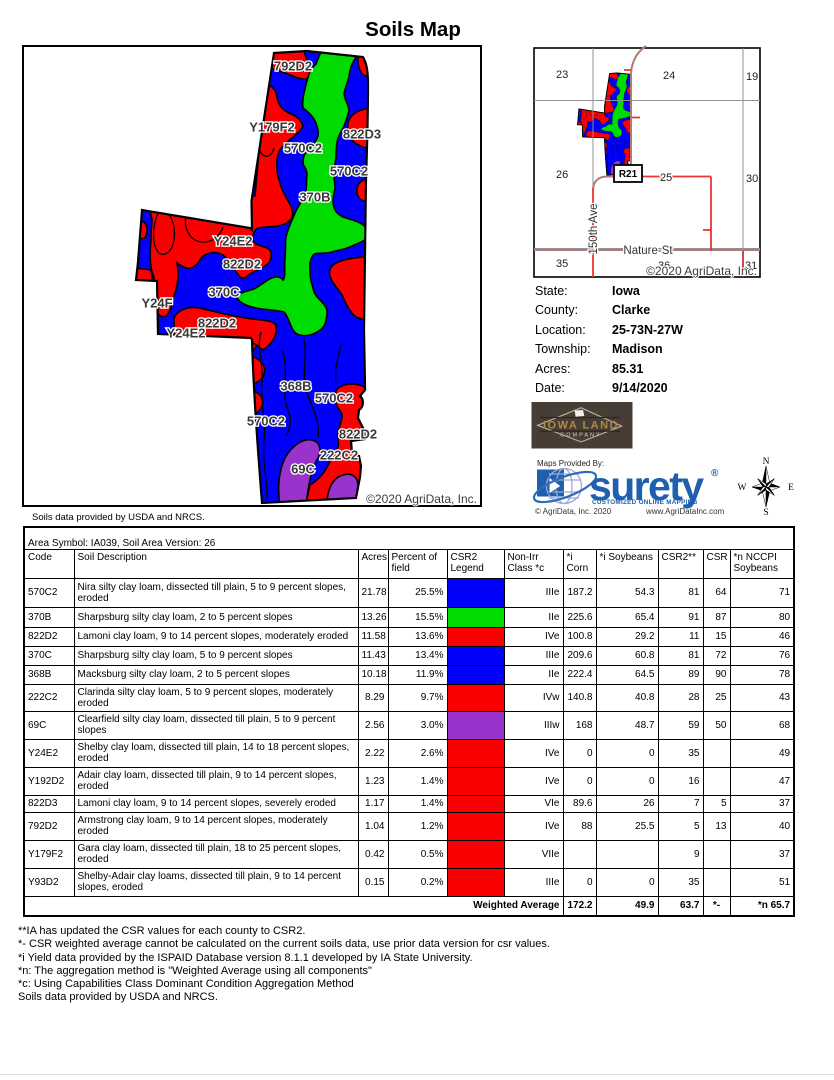 The width and height of the screenshot is (834, 1080). I want to click on svg-text: 222C2, so click(339, 454).